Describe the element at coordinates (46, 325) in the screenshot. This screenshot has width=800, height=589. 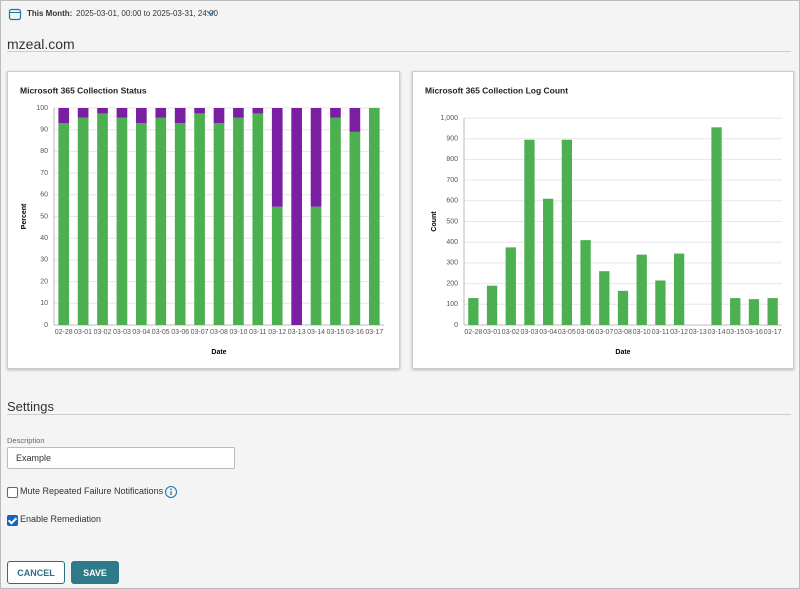
I see `y-tick-label: 0` at that location.